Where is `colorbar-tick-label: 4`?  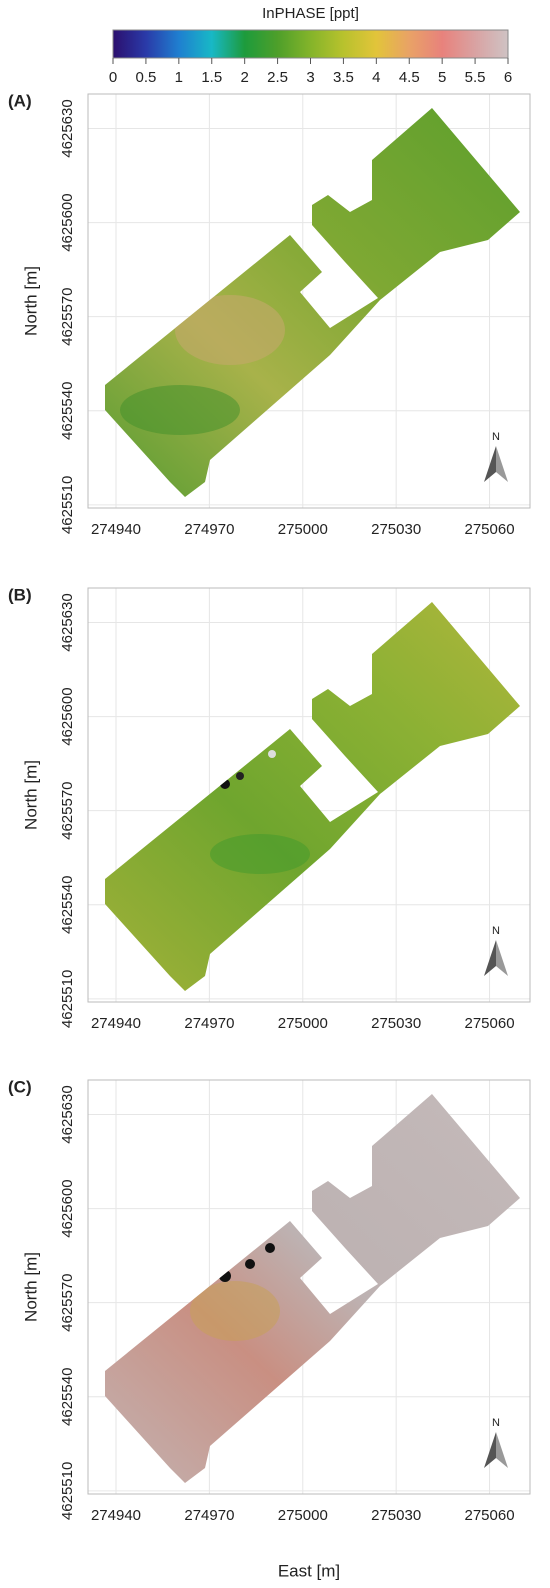
colorbar-tick-label: 4 is located at coordinates (376, 77).